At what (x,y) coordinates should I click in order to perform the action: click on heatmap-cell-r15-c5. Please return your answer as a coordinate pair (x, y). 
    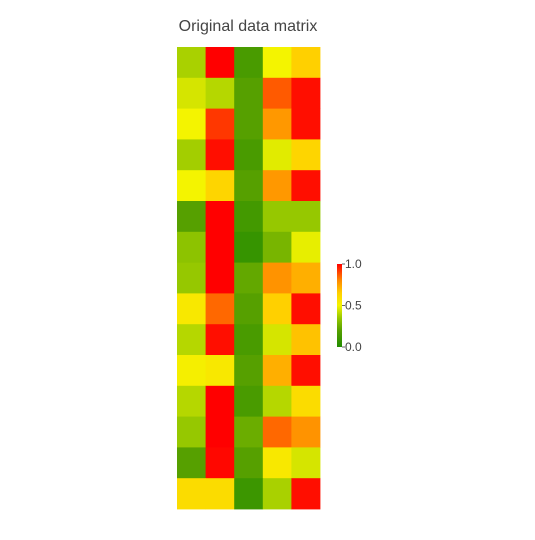
    Looking at the image, I should click on (305, 493).